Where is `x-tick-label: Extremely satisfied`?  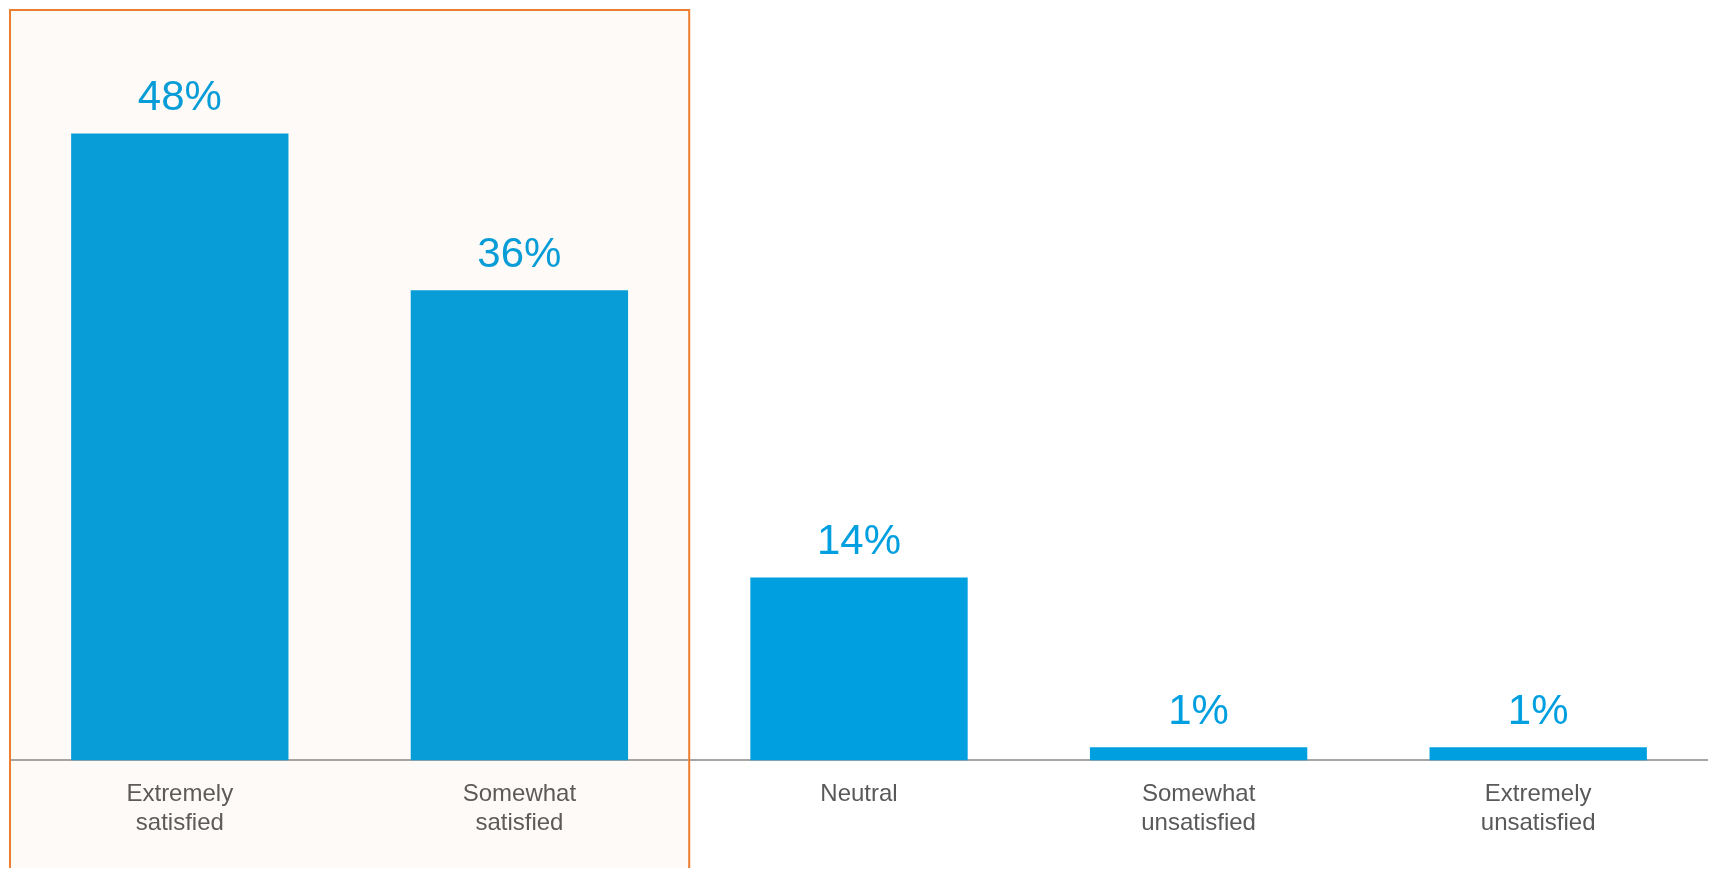 x-tick-label: Extremely satisfied is located at coordinates (180, 807).